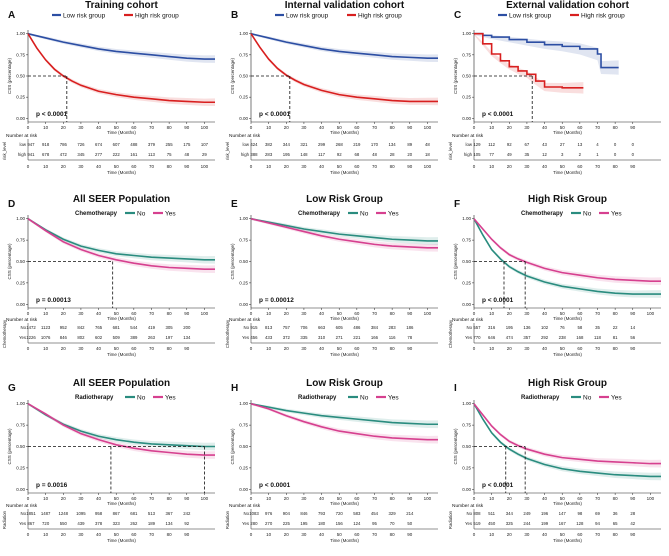 The height and width of the screenshot is (556, 669). I want to click on risk-count: 1851, so click(31, 513).